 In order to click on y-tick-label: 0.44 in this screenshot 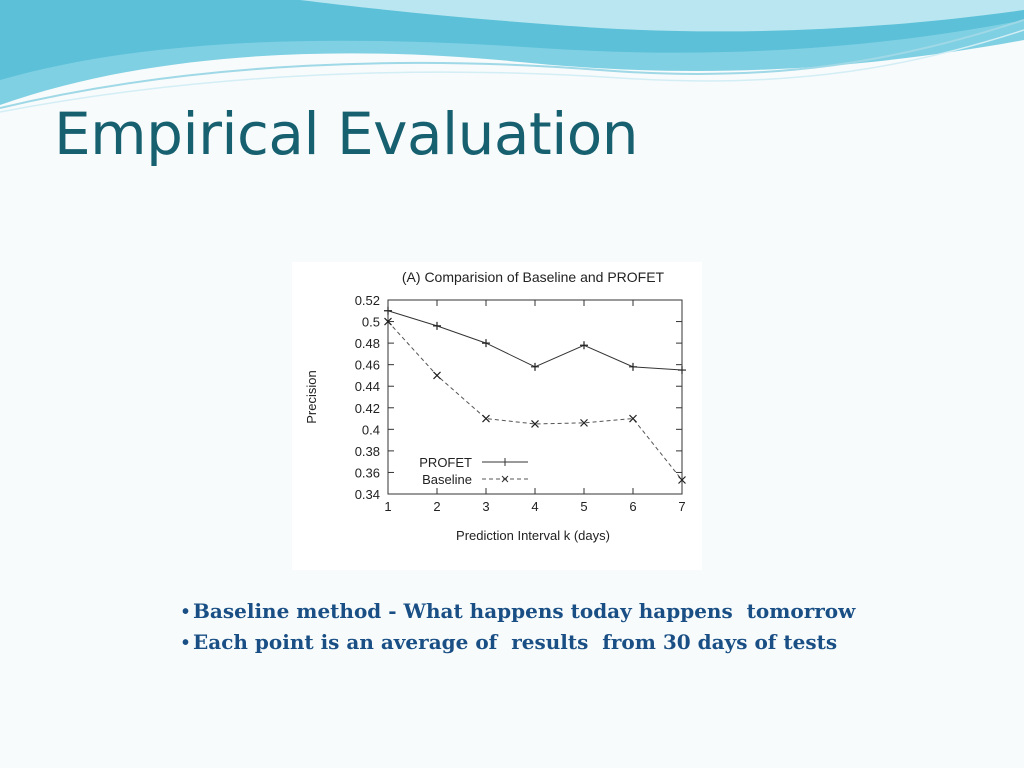, I will do `click(367, 386)`.